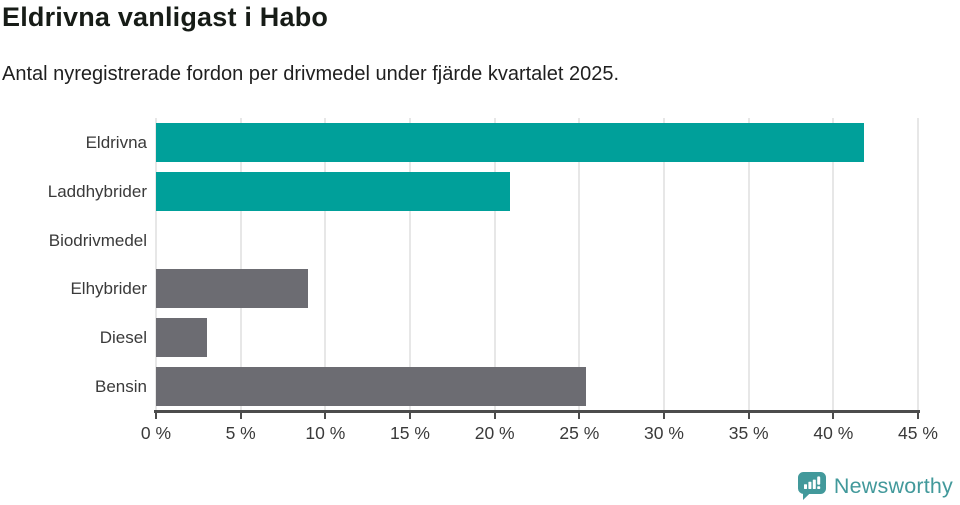 The image size is (960, 505). I want to click on bar-elhybrider, so click(232, 289).